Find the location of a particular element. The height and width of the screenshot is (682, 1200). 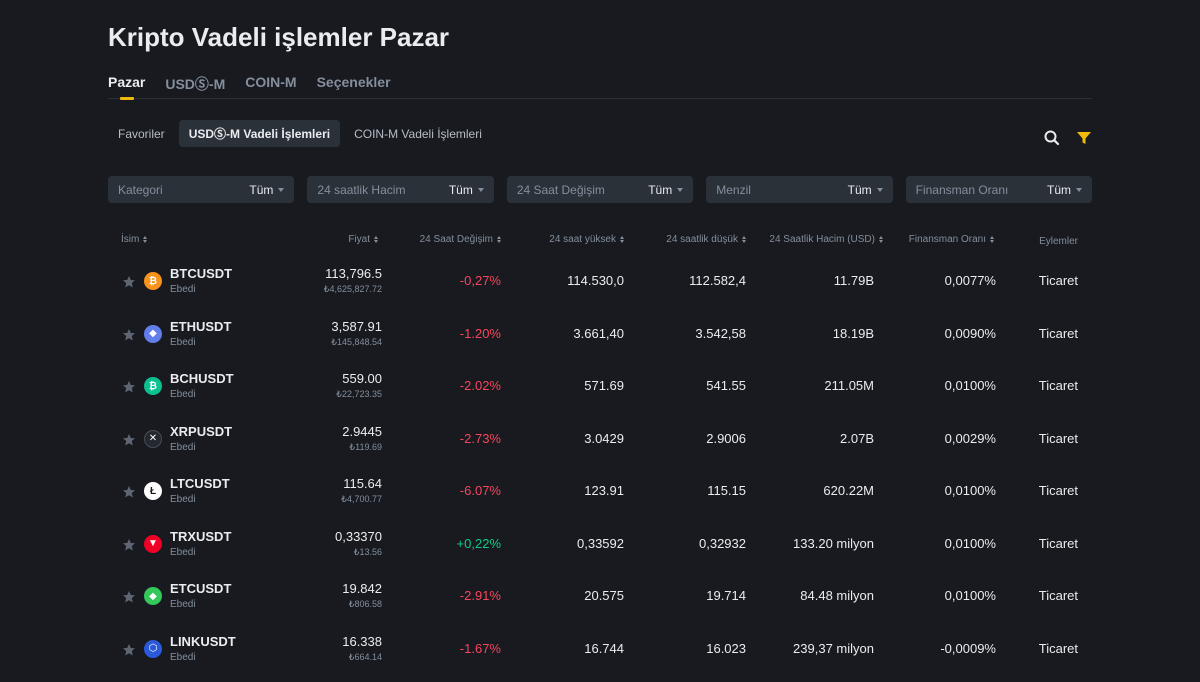

subtab-favorites: Favoriler is located at coordinates (141, 133).